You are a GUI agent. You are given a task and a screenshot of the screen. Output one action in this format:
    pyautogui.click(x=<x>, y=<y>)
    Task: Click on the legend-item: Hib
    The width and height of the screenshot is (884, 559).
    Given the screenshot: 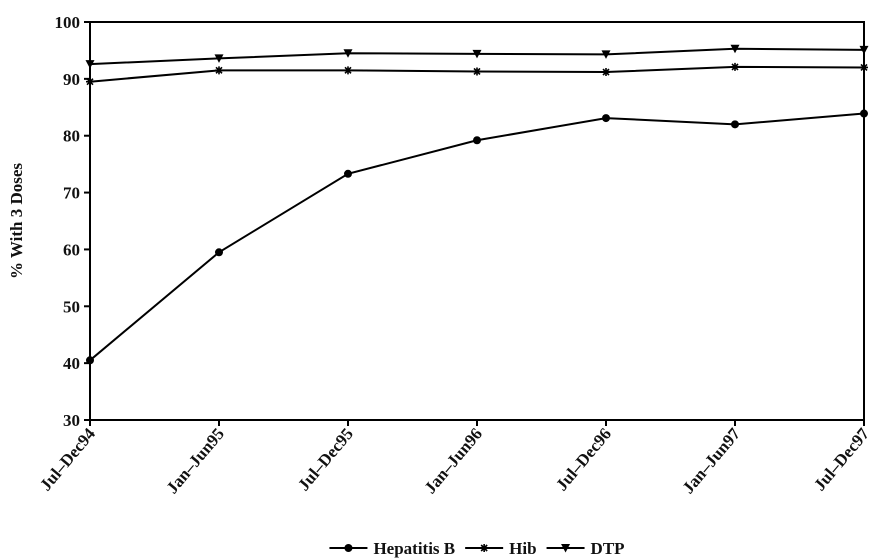 What is the action you would take?
    pyautogui.click(x=501, y=548)
    